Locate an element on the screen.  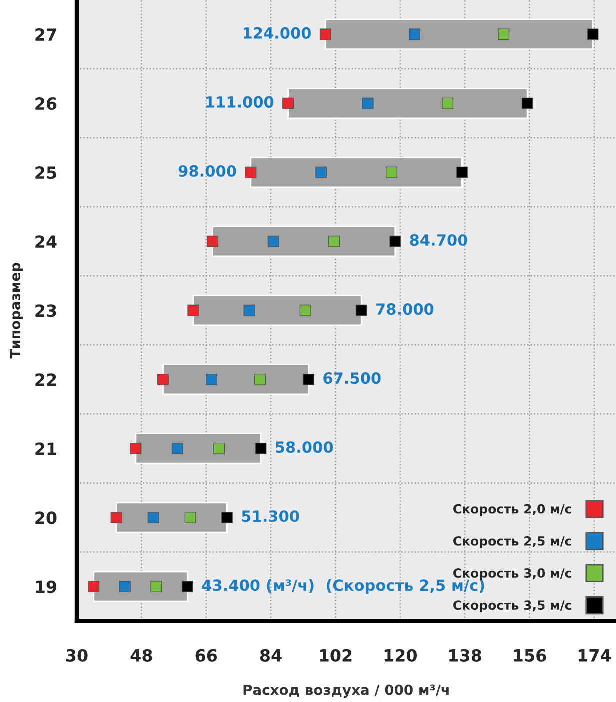
y-tick-label: 26 is located at coordinates (46, 104).